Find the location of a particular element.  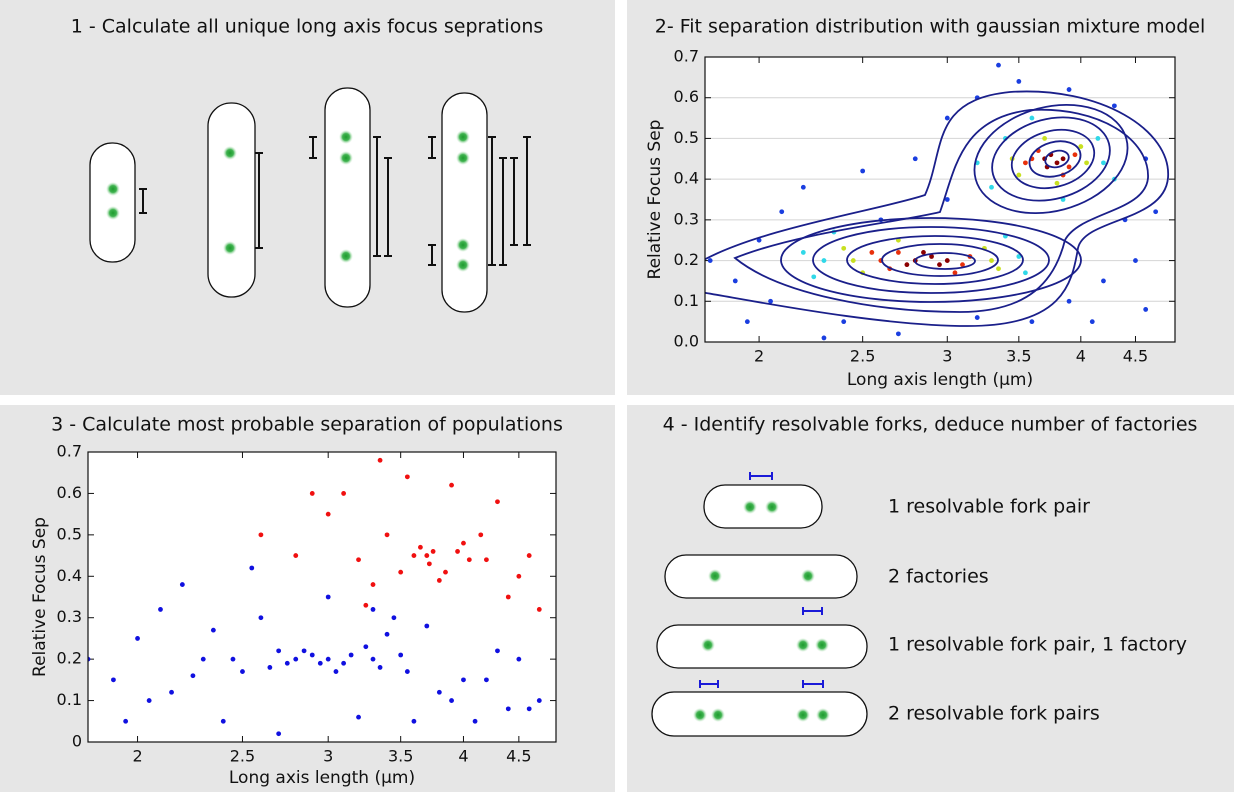

y-tick-label: 0.1 is located at coordinates (69, 699).